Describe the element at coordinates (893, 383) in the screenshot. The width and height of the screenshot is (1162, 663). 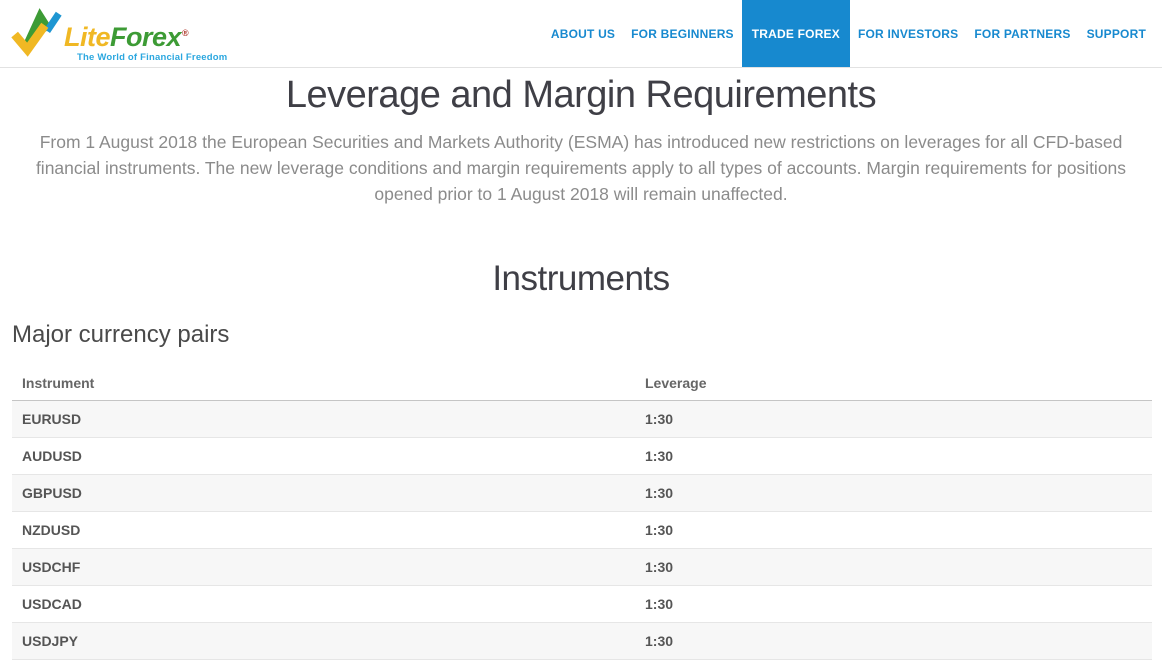
I see `column-header-leverage: Leverage` at that location.